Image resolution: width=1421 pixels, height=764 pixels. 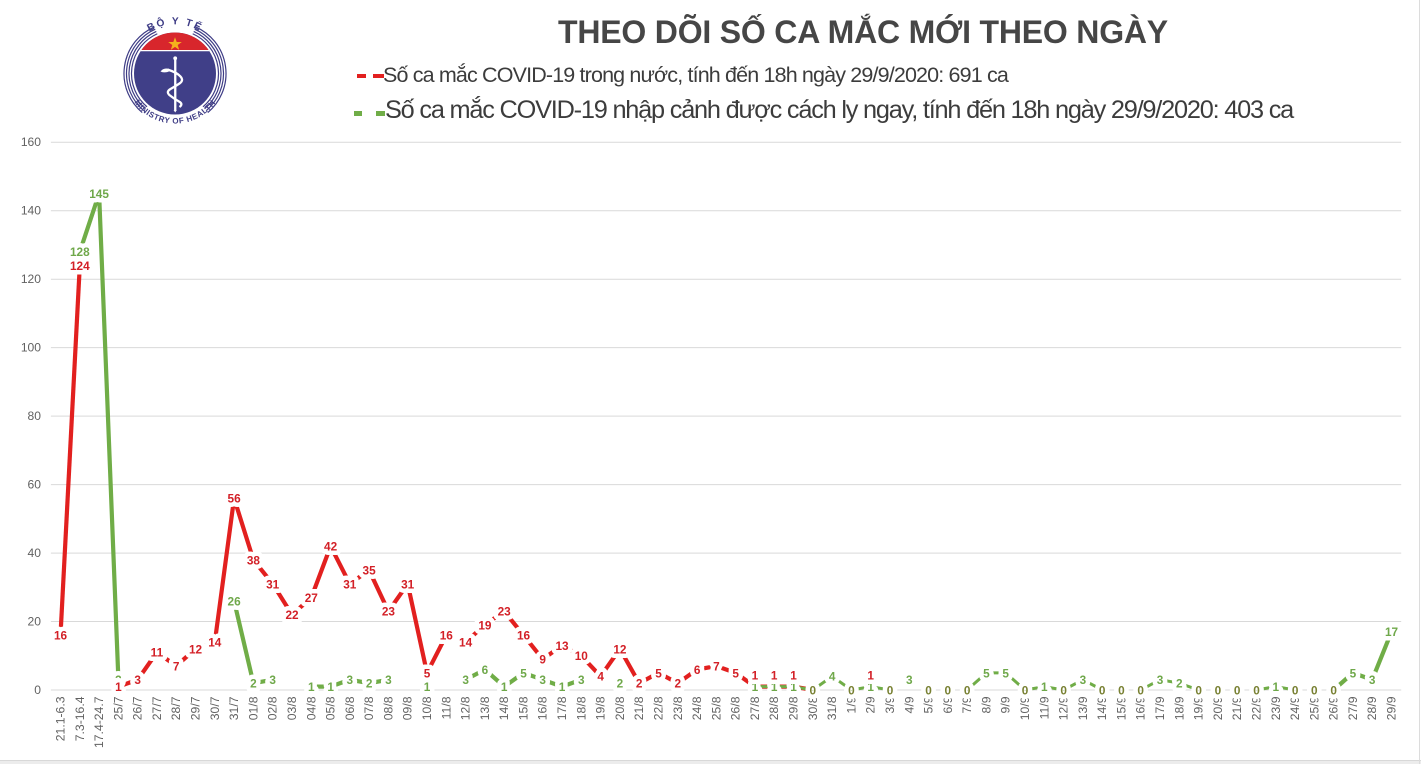 What do you see at coordinates (1006, 704) in the screenshot?
I see `svg-text: 9/9` at bounding box center [1006, 704].